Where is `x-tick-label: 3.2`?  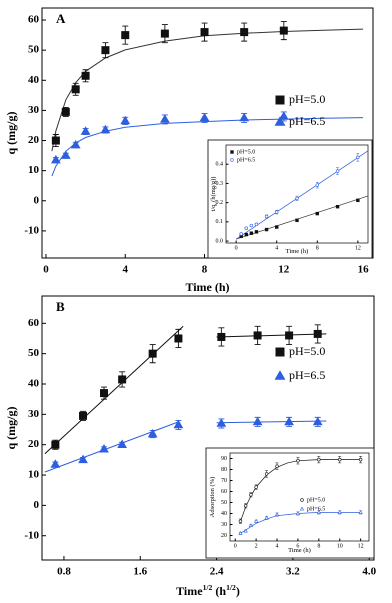
x-tick-label: 3.2 is located at coordinates (293, 572).